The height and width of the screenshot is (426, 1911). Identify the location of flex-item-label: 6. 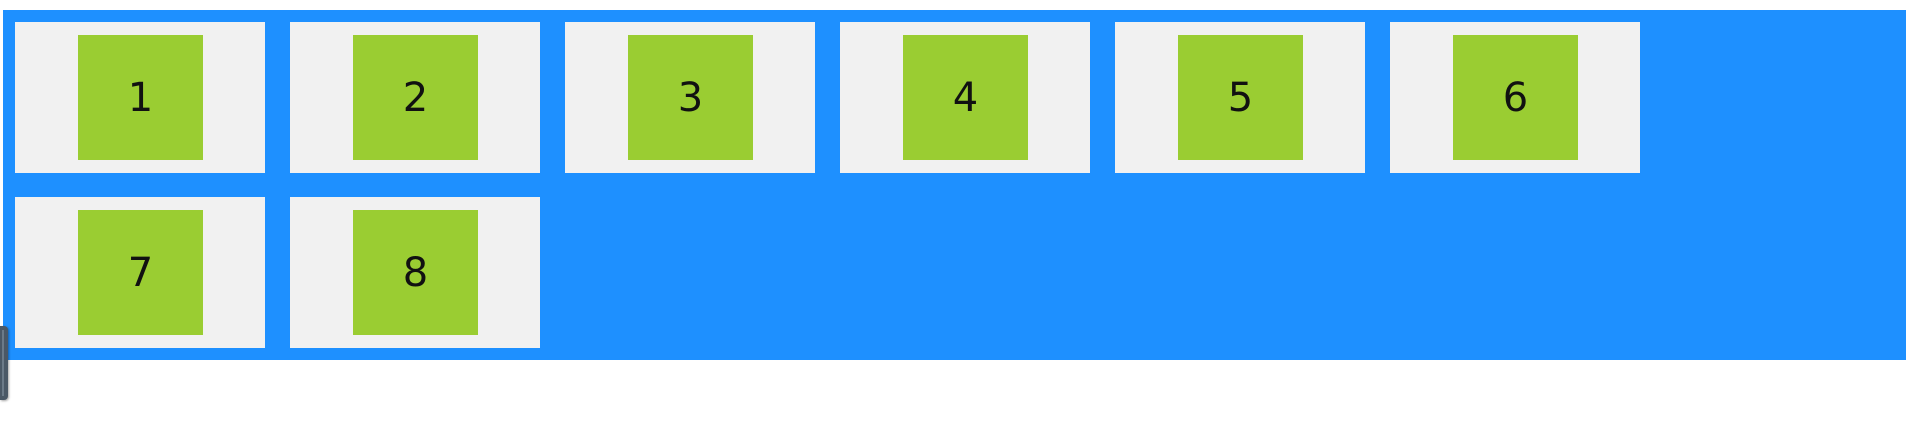
(1515, 97).